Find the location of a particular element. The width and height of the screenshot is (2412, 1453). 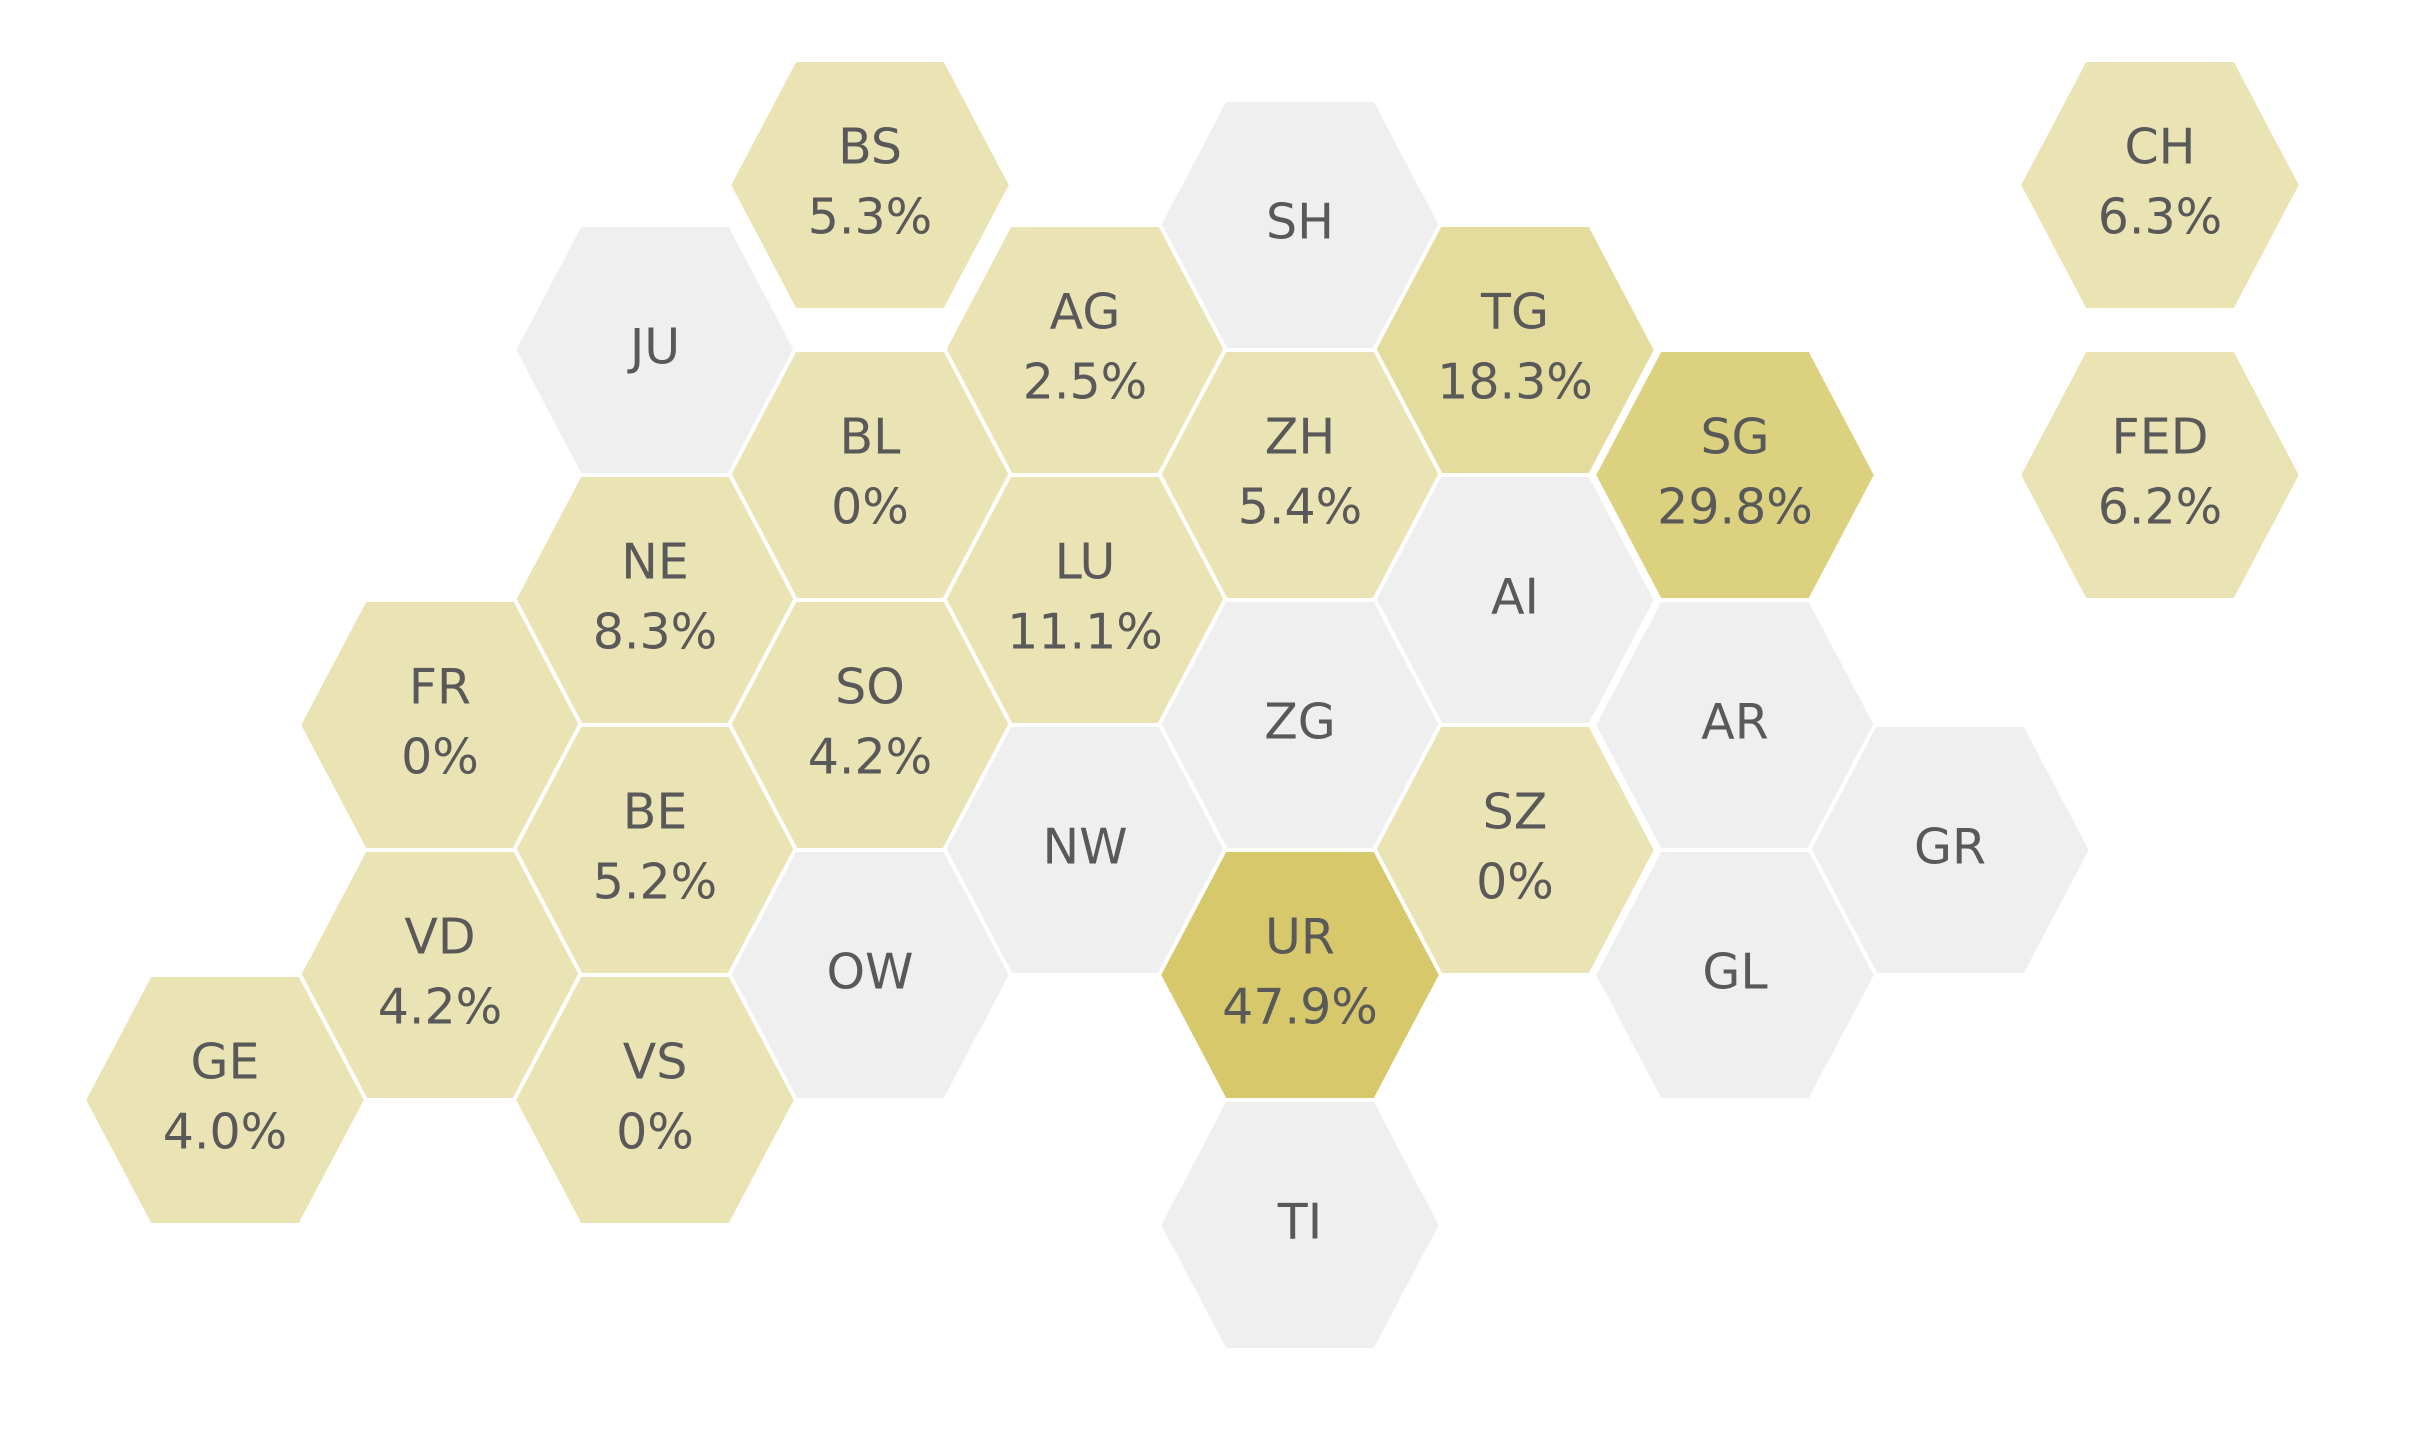

canton-code-ur: UR is located at coordinates (1300, 937).